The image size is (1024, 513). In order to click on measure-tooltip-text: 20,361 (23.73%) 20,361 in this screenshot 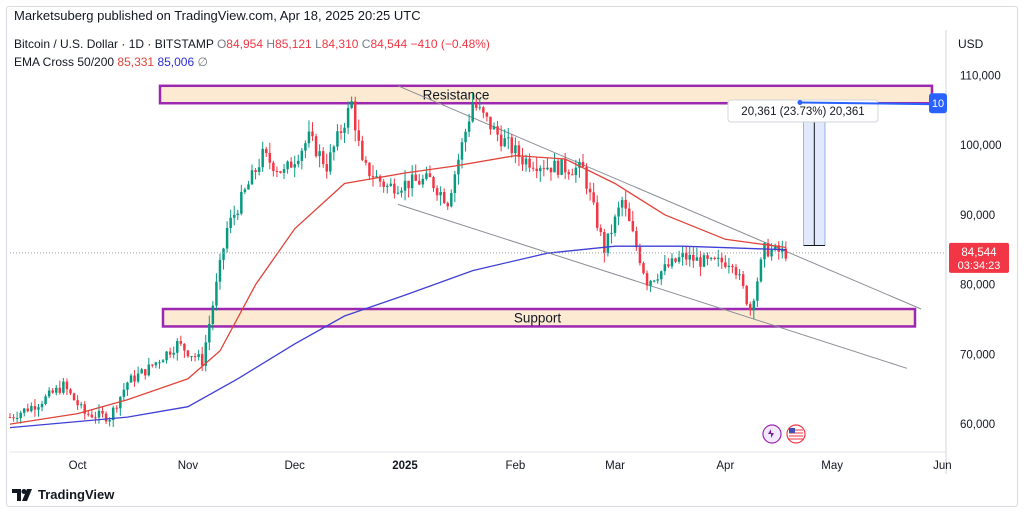, I will do `click(802, 112)`.